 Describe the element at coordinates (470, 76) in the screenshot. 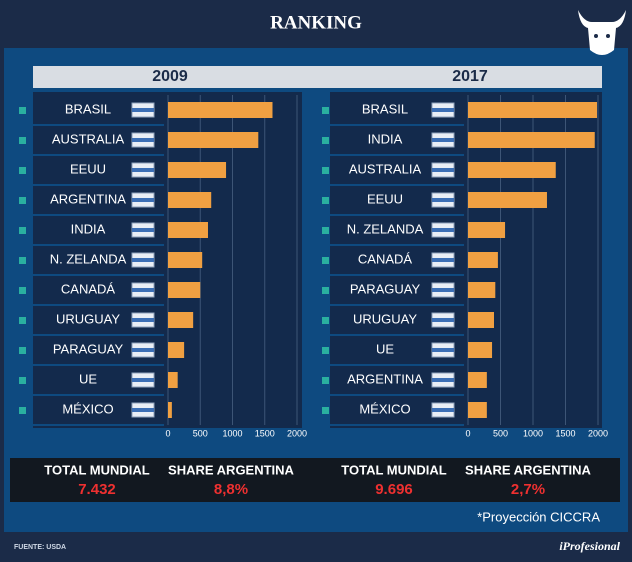

I see `year-label: 2017` at that location.